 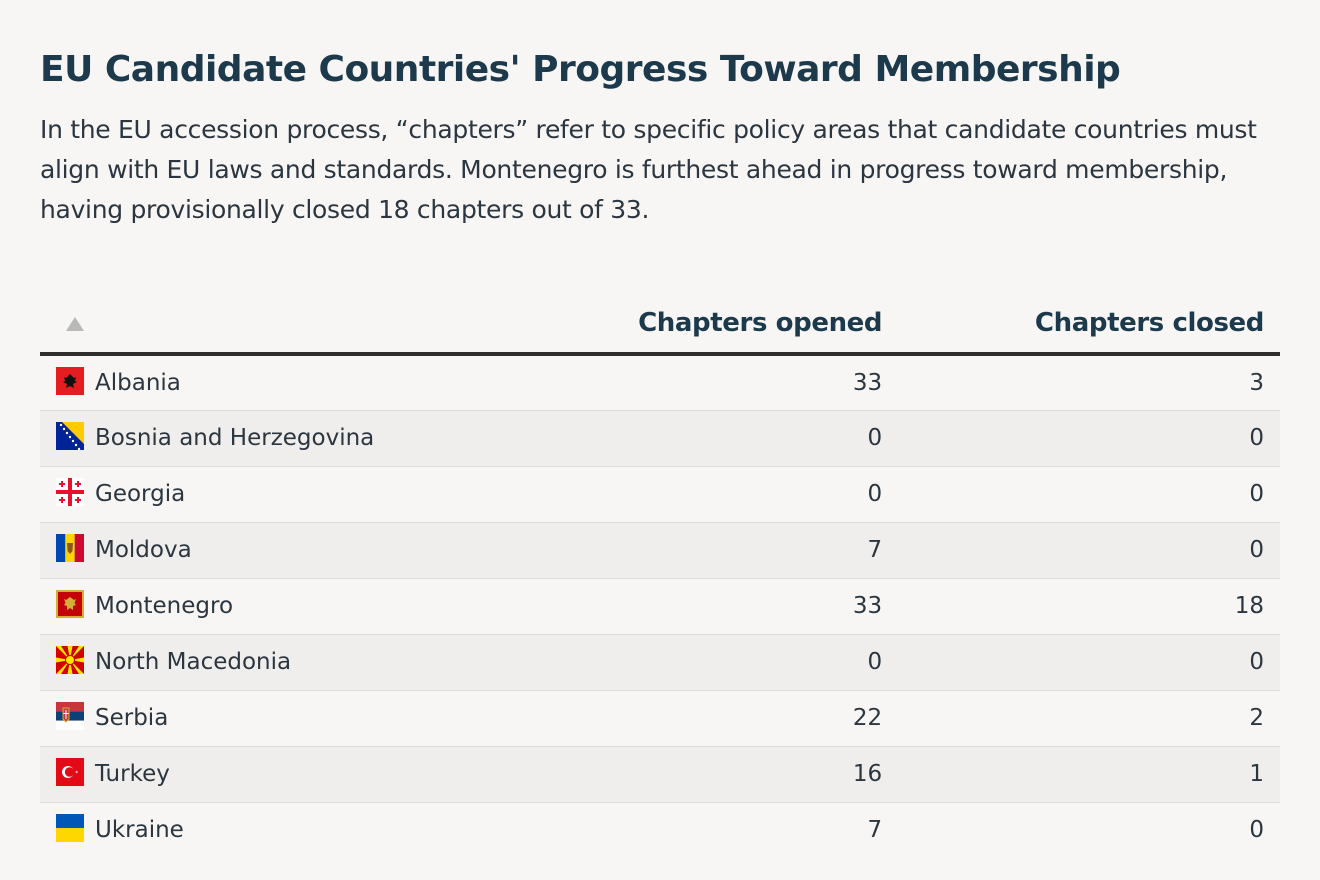 I want to click on table-row: Albania 33 3, so click(x=660, y=382).